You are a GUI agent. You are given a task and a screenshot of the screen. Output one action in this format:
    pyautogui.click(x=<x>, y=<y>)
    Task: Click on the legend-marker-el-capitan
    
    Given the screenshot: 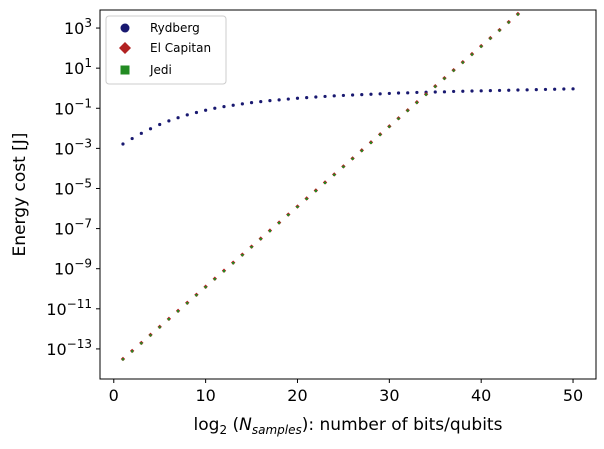 What is the action you would take?
    pyautogui.click(x=125, y=48)
    